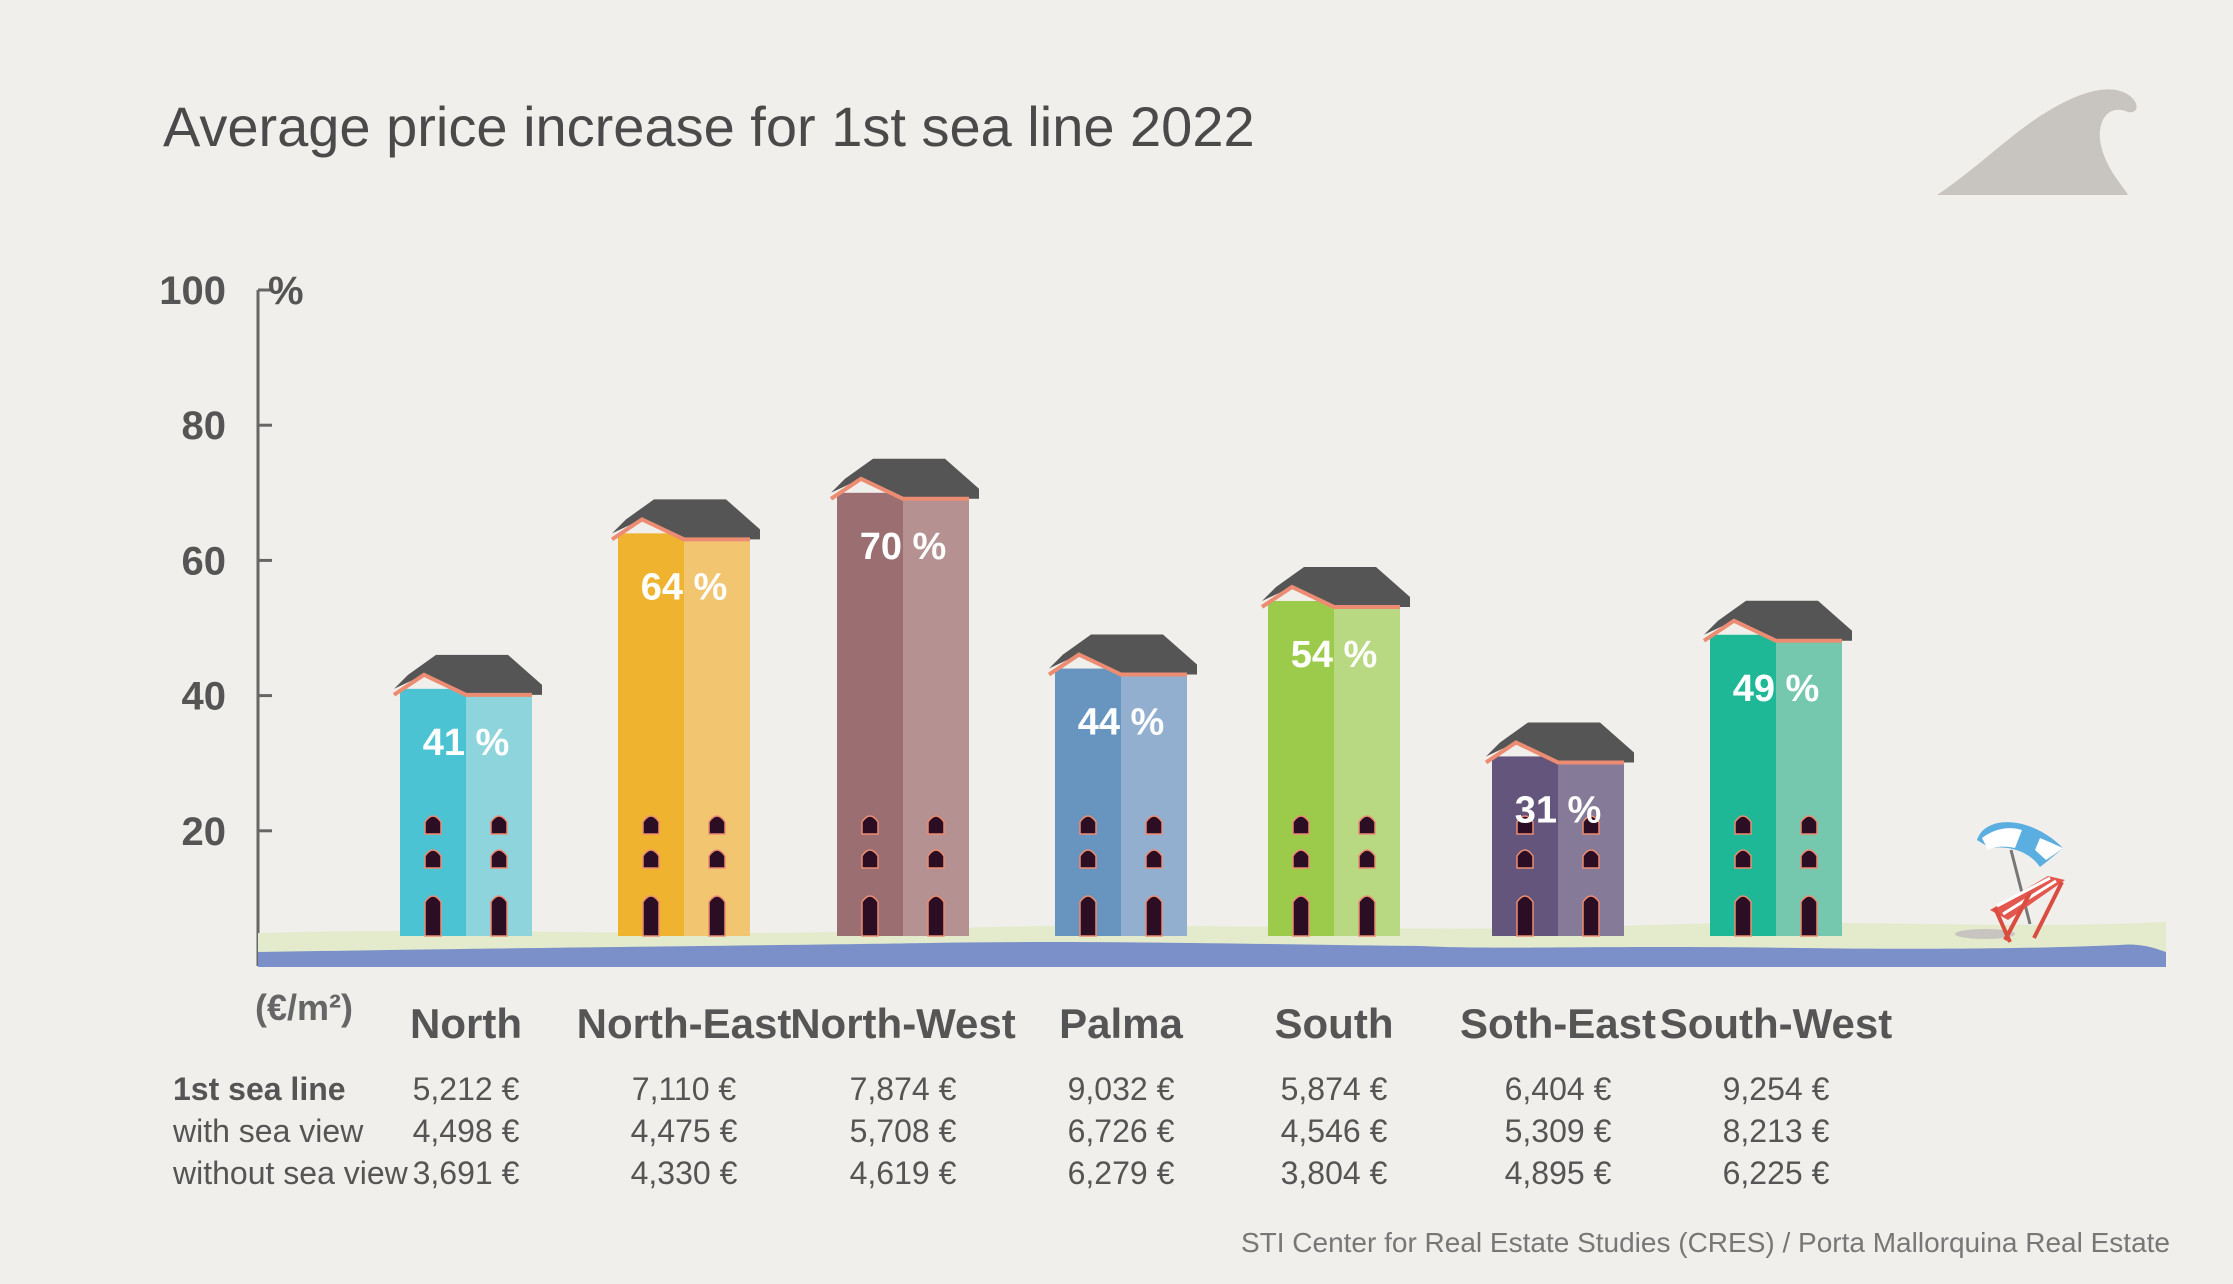 The height and width of the screenshot is (1284, 2233). What do you see at coordinates (1776, 689) in the screenshot?
I see `bar-value-label: 49 %` at bounding box center [1776, 689].